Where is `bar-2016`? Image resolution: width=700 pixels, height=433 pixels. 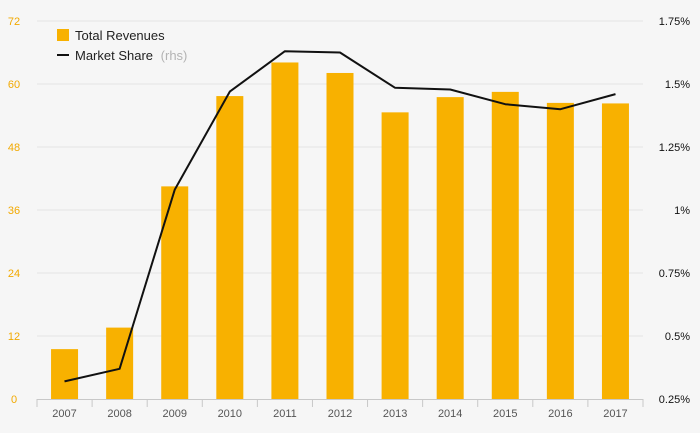
bar-2016 is located at coordinates (560, 251).